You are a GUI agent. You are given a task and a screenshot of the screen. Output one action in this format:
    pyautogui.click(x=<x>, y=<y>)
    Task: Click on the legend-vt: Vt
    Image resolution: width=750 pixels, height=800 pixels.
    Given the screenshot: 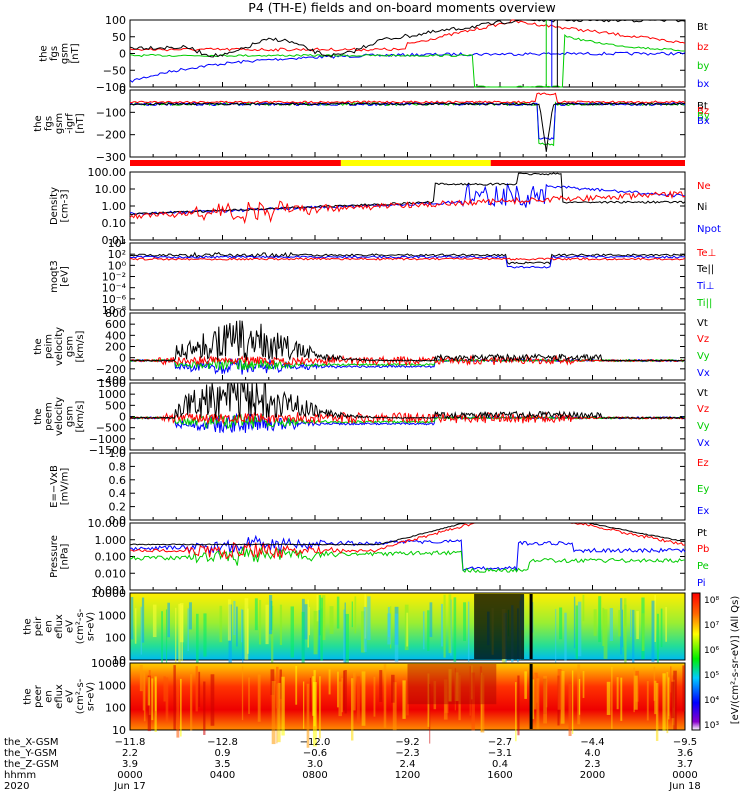 What is the action you would take?
    pyautogui.click(x=702, y=323)
    